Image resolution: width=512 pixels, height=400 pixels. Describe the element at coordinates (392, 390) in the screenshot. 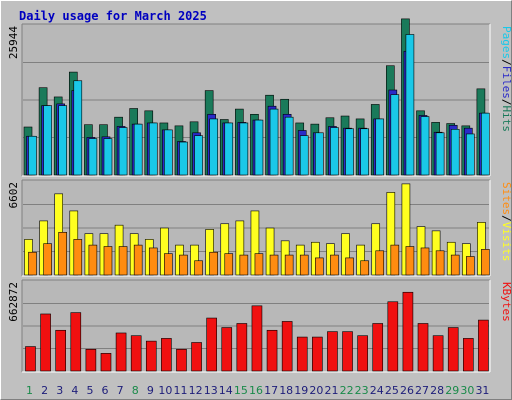

I see `day-label: 25` at that location.